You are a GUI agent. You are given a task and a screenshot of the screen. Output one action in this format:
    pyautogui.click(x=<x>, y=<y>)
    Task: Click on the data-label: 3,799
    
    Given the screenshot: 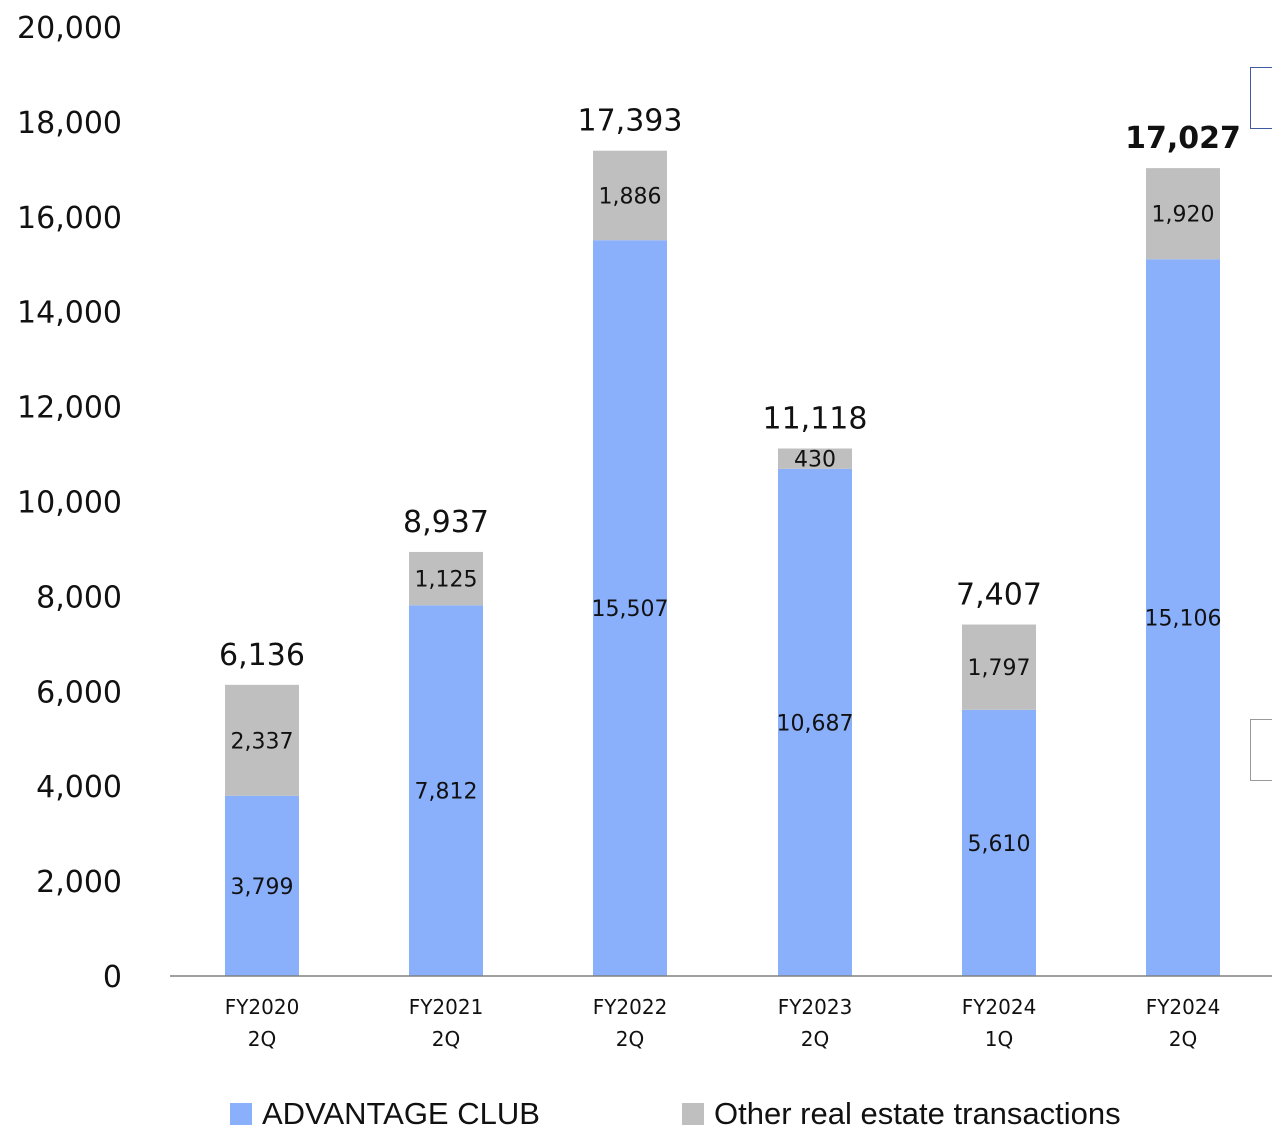 What is the action you would take?
    pyautogui.click(x=262, y=887)
    